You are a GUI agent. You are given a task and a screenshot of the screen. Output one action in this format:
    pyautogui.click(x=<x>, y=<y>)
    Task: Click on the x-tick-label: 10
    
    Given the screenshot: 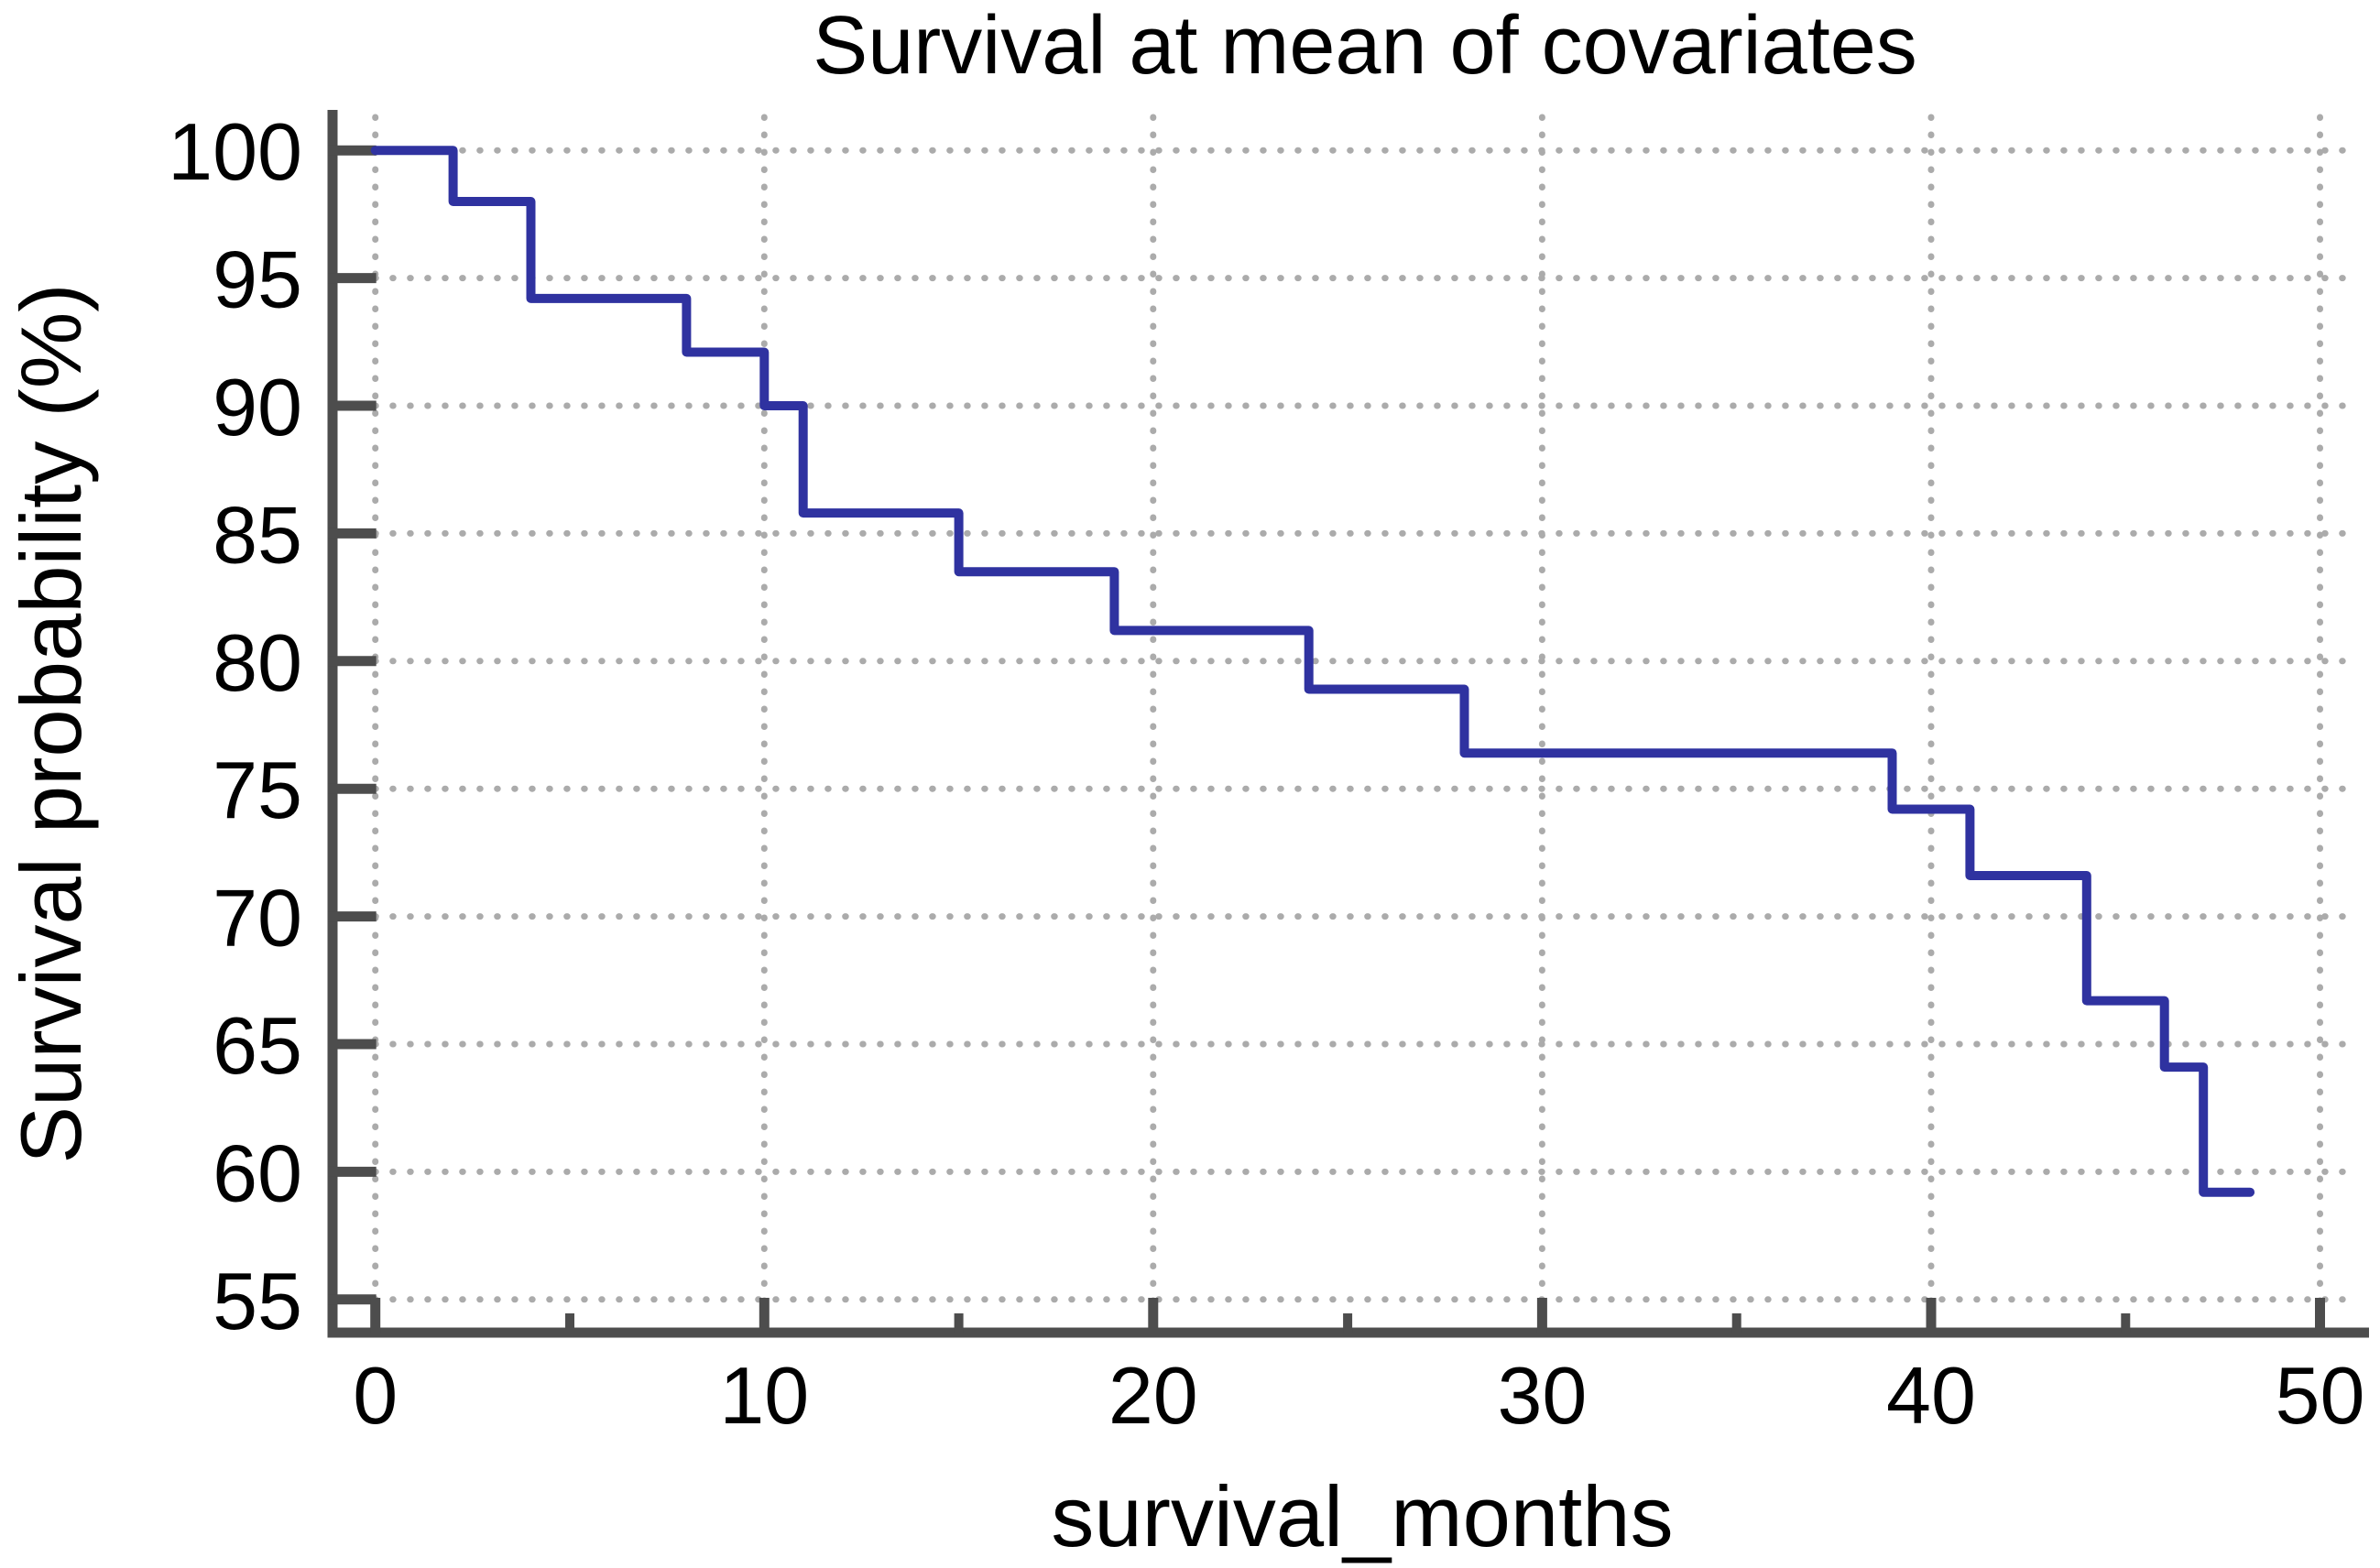 What is the action you would take?
    pyautogui.click(x=764, y=1395)
    